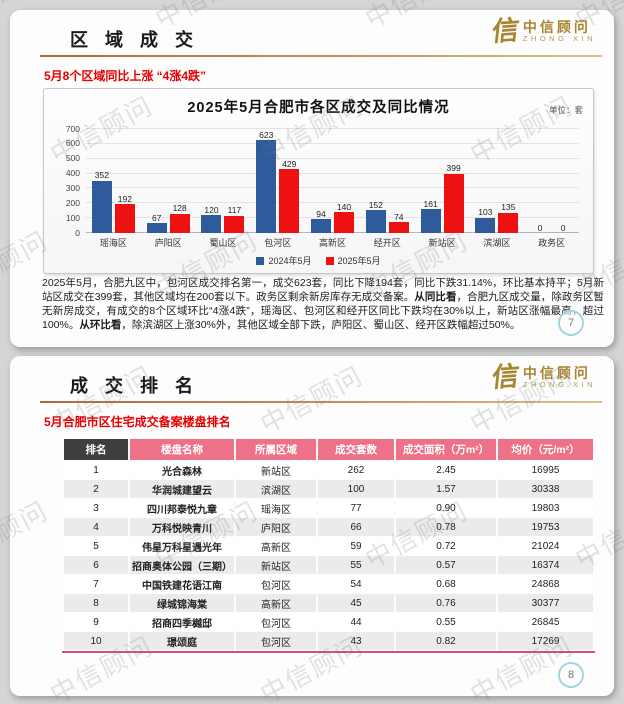 This screenshot has height=704, width=624. What do you see at coordinates (545, 527) in the screenshot?
I see `table-cell: 19753` at bounding box center [545, 527].